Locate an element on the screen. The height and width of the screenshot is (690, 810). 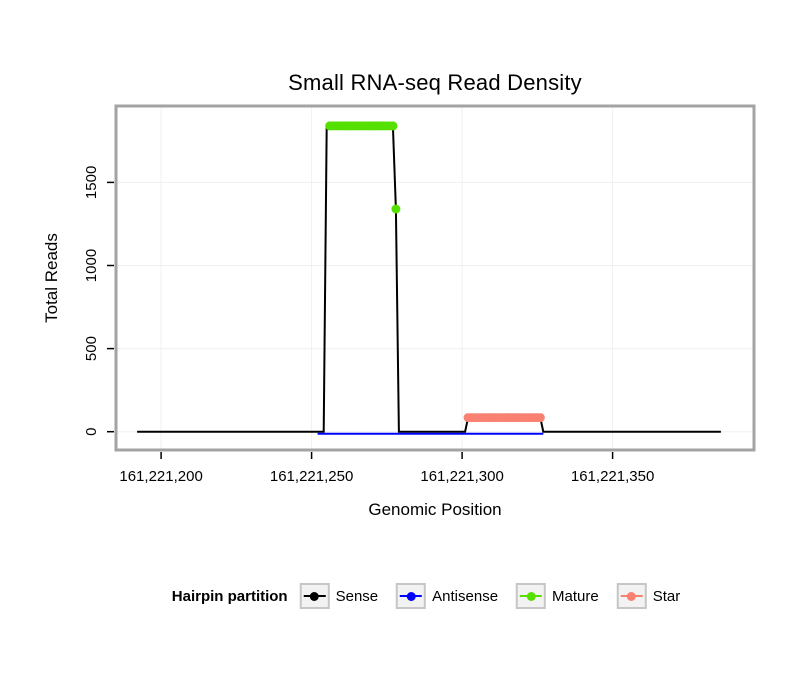
legend-item-mature: Mature is located at coordinates (557, 596).